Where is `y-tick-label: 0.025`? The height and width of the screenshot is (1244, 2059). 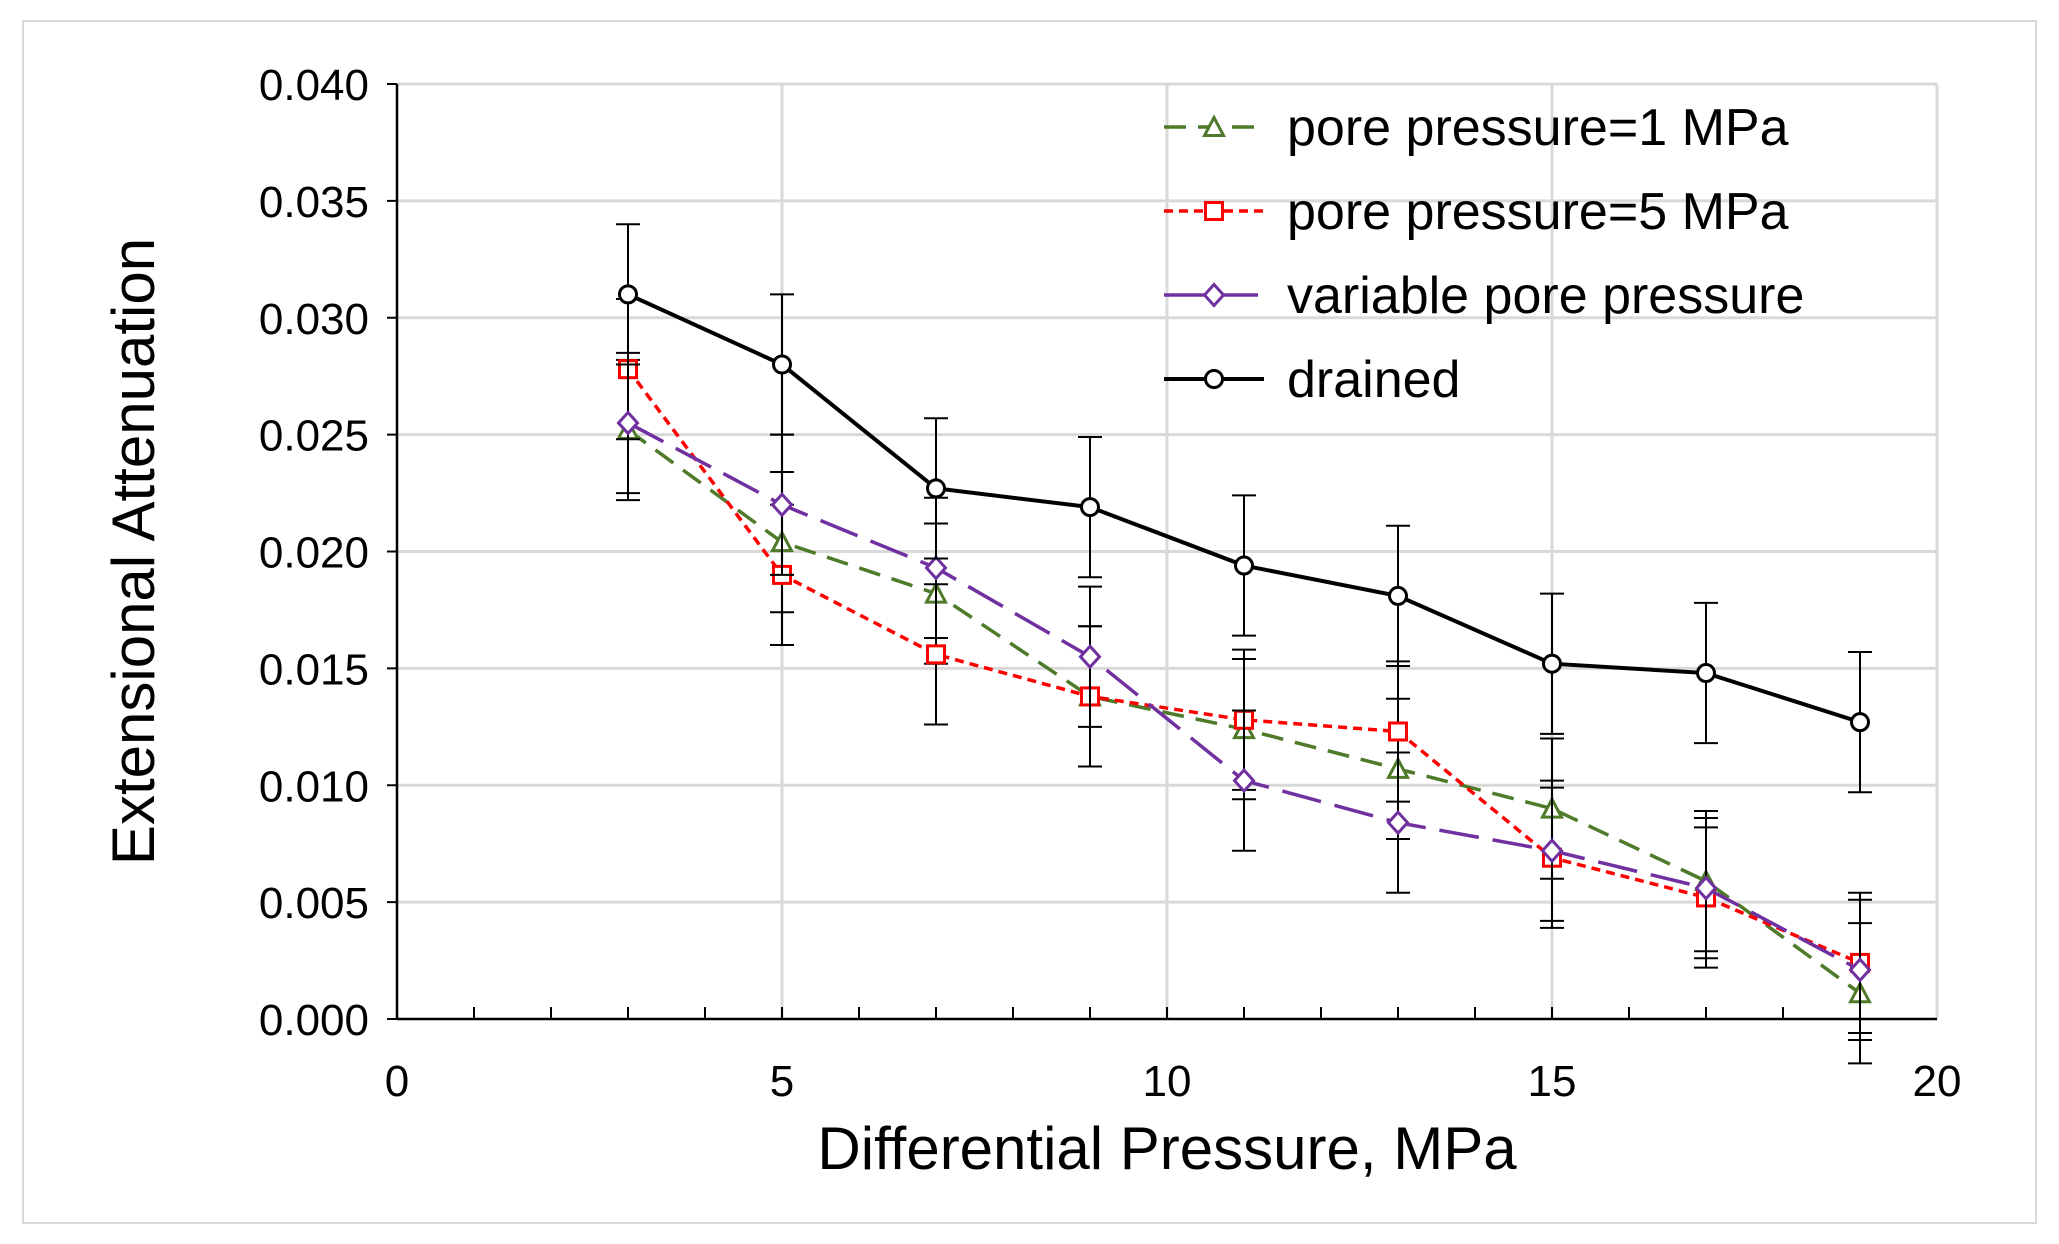
y-tick-label: 0.025 is located at coordinates (314, 436).